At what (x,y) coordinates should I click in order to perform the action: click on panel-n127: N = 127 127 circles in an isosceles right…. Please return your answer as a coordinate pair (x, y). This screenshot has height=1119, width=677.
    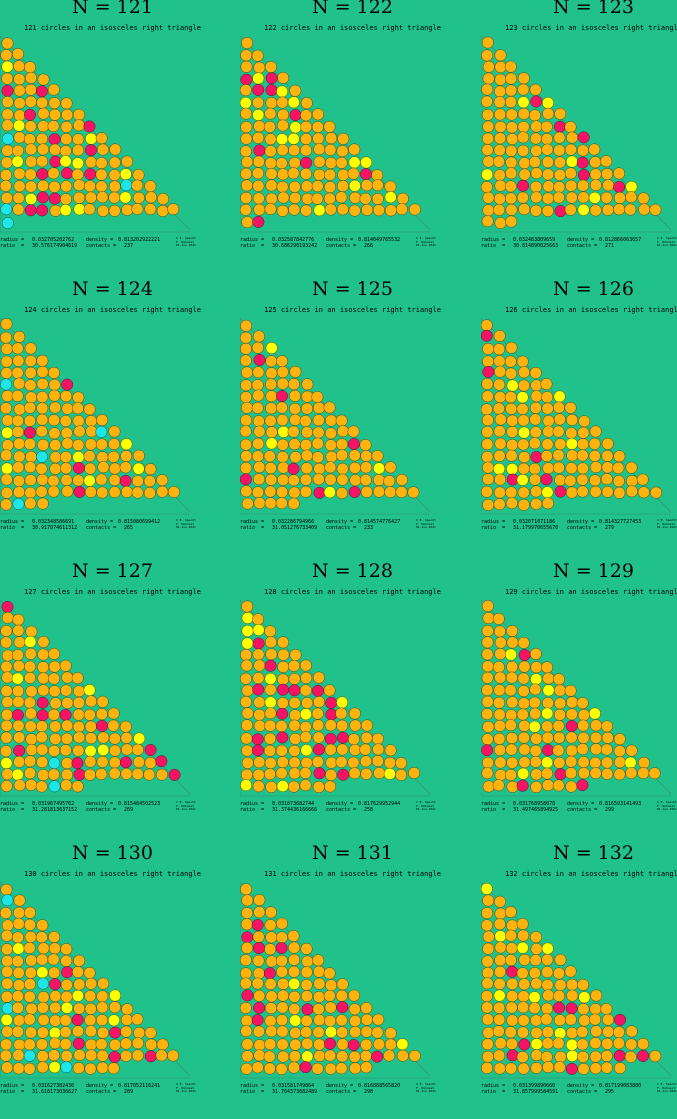
    Looking at the image, I should click on (112, 698).